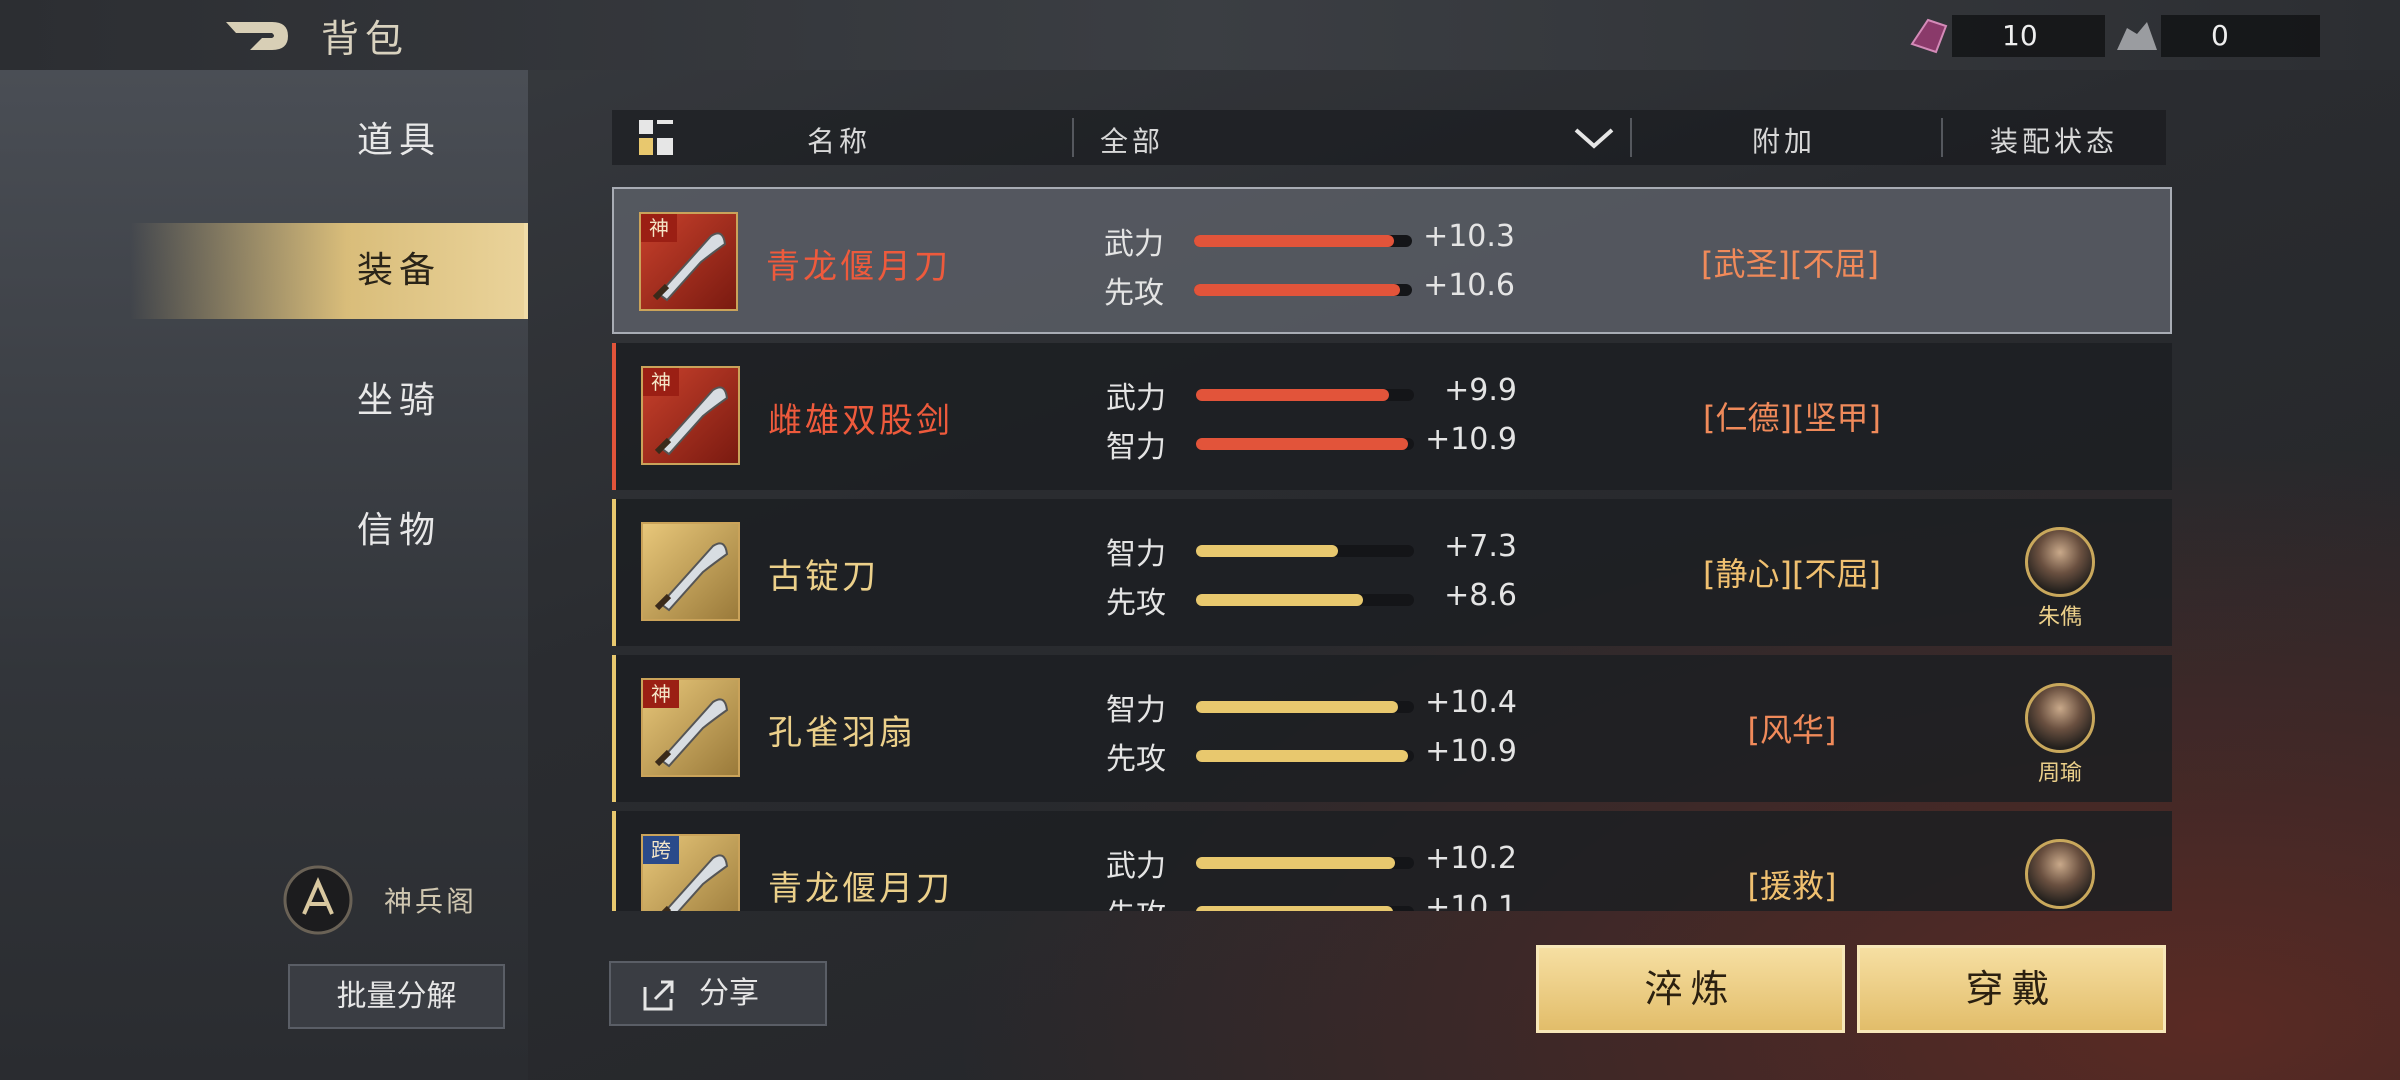  Describe the element at coordinates (257, 36) in the screenshot. I see `back-button` at that location.